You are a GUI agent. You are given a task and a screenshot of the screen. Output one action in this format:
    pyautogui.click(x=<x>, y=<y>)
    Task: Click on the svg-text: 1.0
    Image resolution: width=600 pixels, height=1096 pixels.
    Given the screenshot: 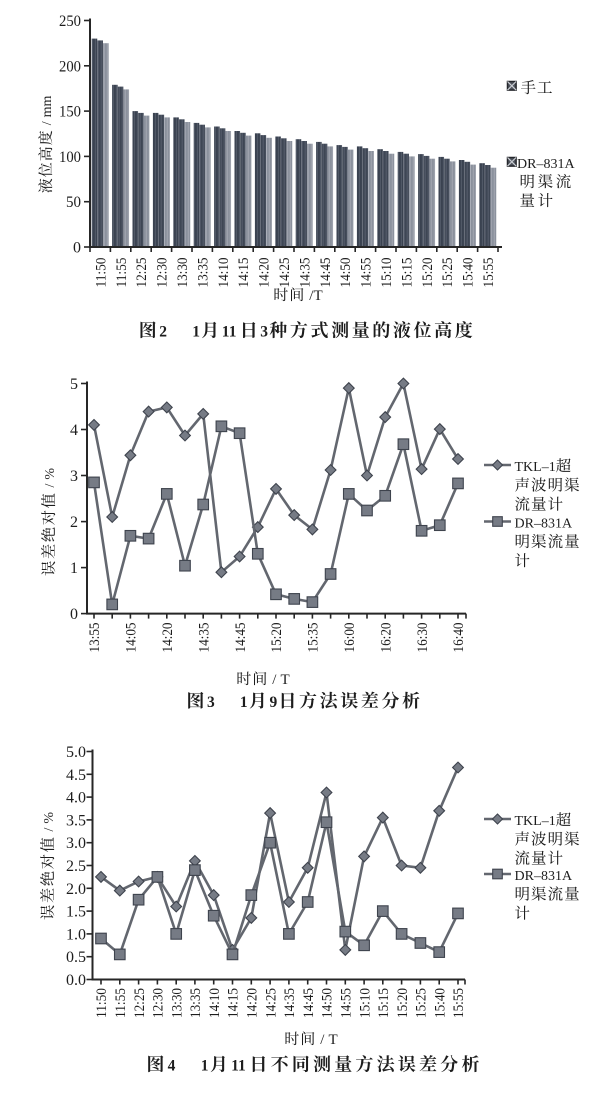 What is the action you would take?
    pyautogui.click(x=76, y=934)
    